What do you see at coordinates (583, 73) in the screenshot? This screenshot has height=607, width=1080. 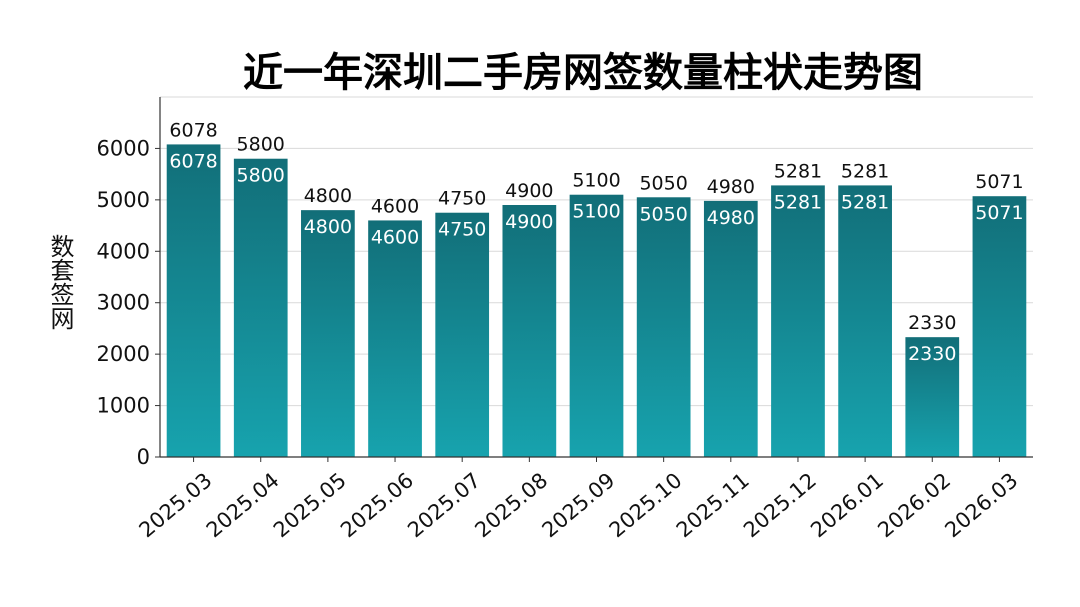 I see `chart-title: 近一年深圳二手房网签数量柱状走势图` at bounding box center [583, 73].